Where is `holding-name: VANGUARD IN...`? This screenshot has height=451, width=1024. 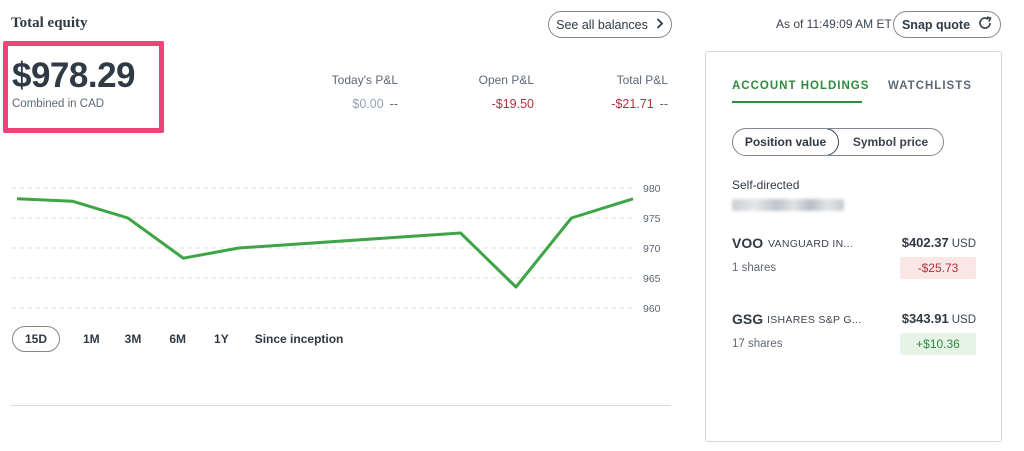
holding-name: VANGUARD IN... is located at coordinates (811, 244).